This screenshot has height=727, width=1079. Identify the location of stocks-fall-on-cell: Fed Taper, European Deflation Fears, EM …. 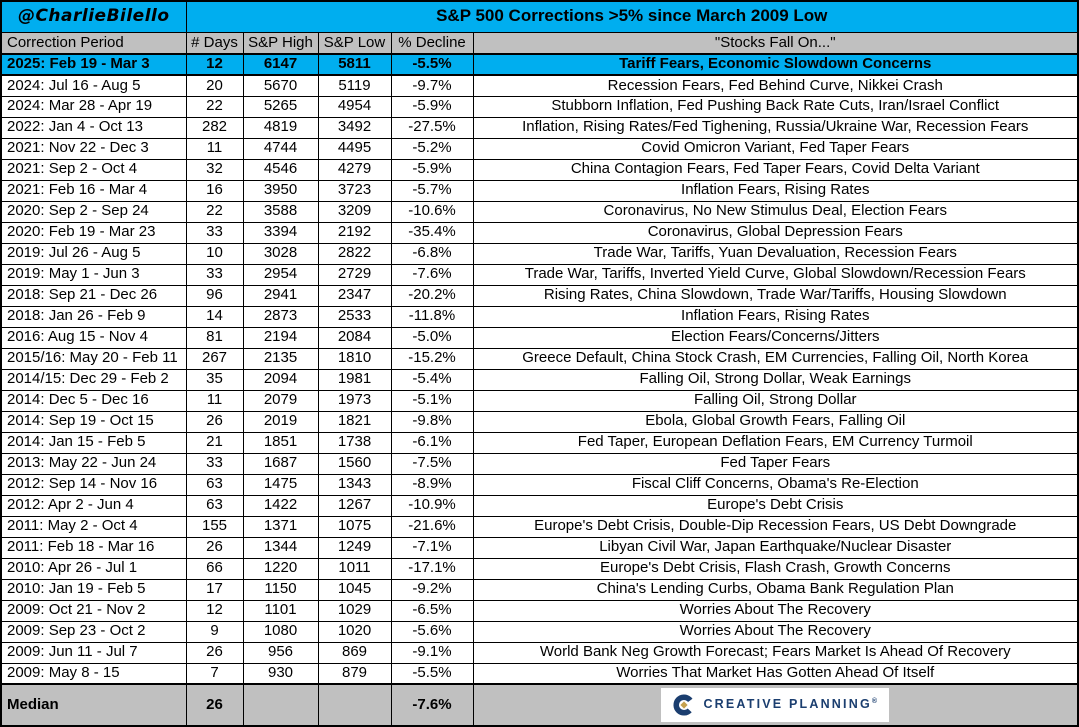
(775, 442).